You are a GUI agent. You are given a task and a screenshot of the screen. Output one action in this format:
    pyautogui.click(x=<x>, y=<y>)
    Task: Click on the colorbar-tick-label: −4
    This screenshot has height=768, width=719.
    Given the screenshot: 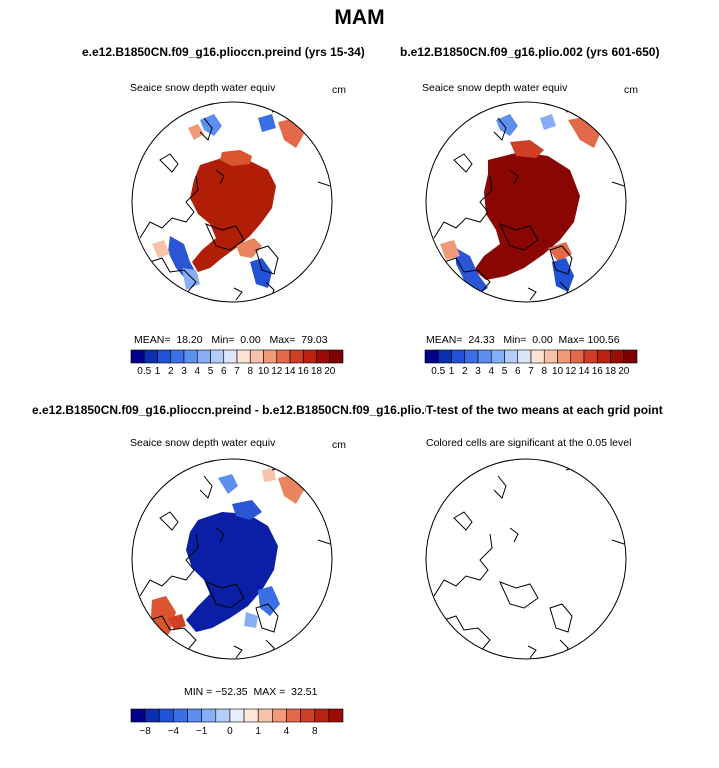 What is the action you would take?
    pyautogui.click(x=174, y=731)
    